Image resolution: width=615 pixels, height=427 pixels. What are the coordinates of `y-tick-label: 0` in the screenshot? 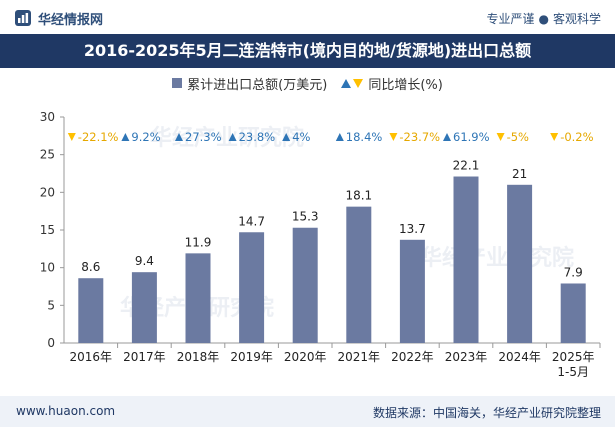 It's located at (51, 343).